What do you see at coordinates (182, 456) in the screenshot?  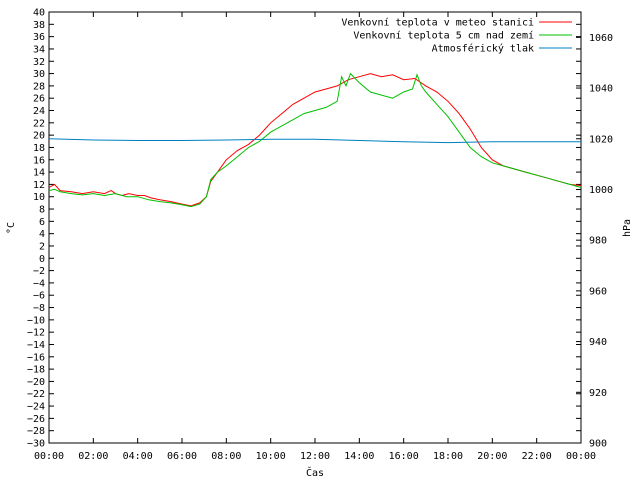 I see `x-tick-label: 06:00` at bounding box center [182, 456].